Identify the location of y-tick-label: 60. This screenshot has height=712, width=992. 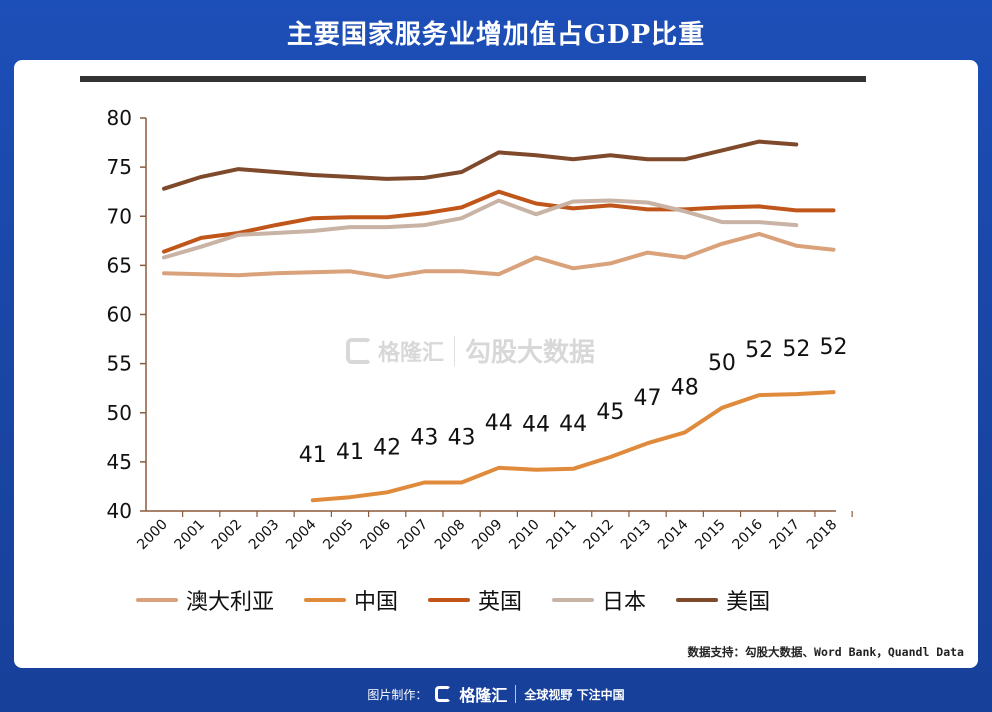
(119, 315).